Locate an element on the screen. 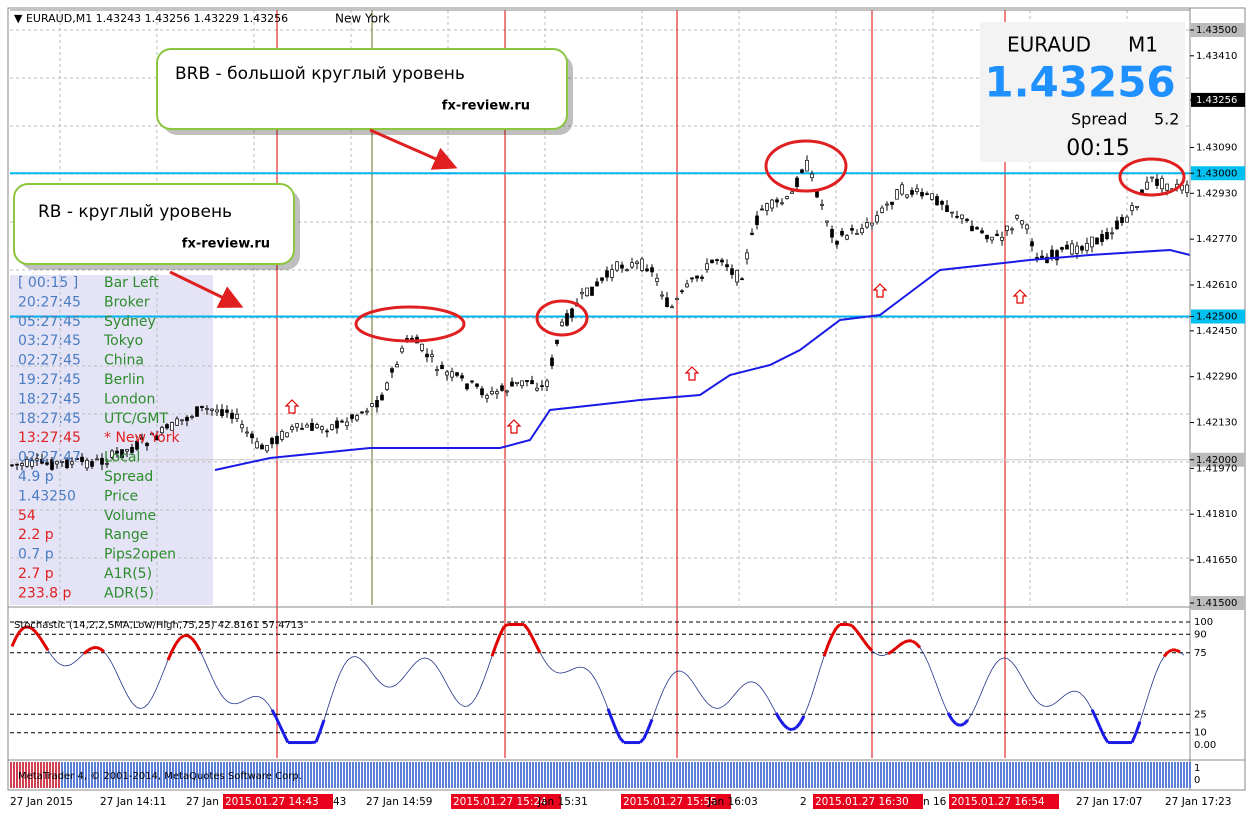 This screenshot has width=1252, height=814. stoch-label: 10 is located at coordinates (1200, 733).